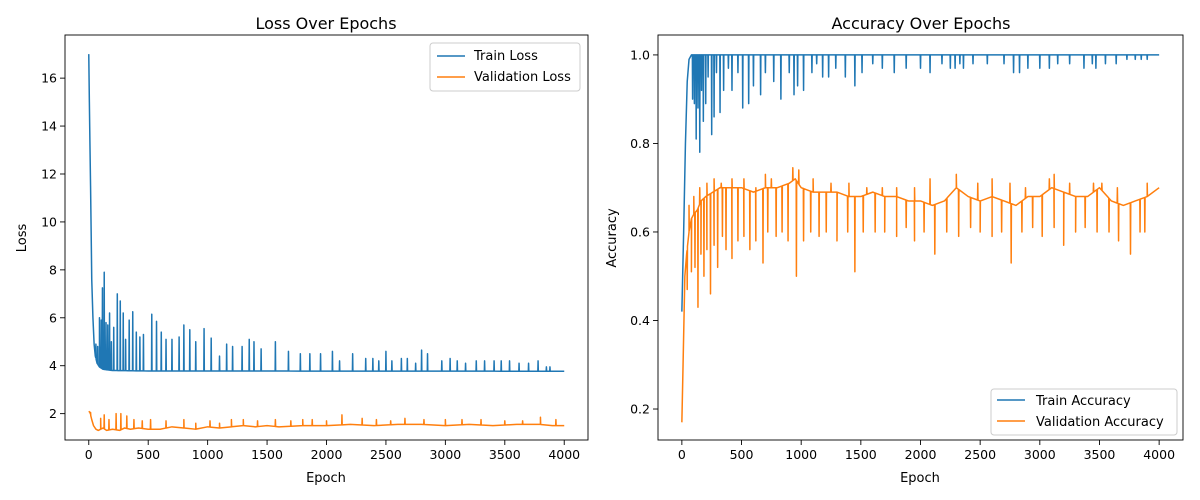 The height and width of the screenshot is (500, 1200). I want to click on loss-chart-title: Loss Over Epochs, so click(325, 23).